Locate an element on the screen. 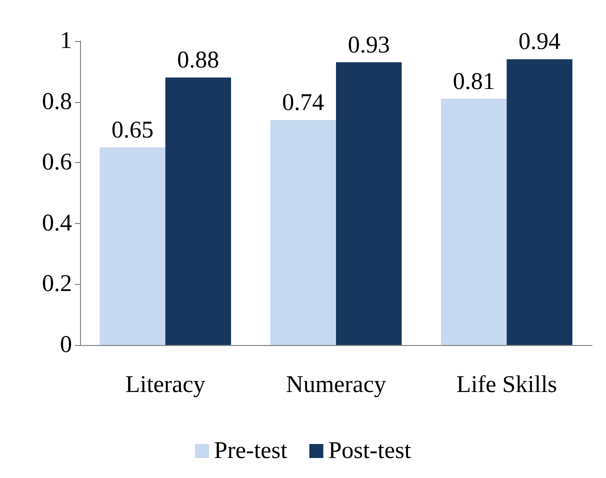  x-tick-label: Life Skills is located at coordinates (507, 385).